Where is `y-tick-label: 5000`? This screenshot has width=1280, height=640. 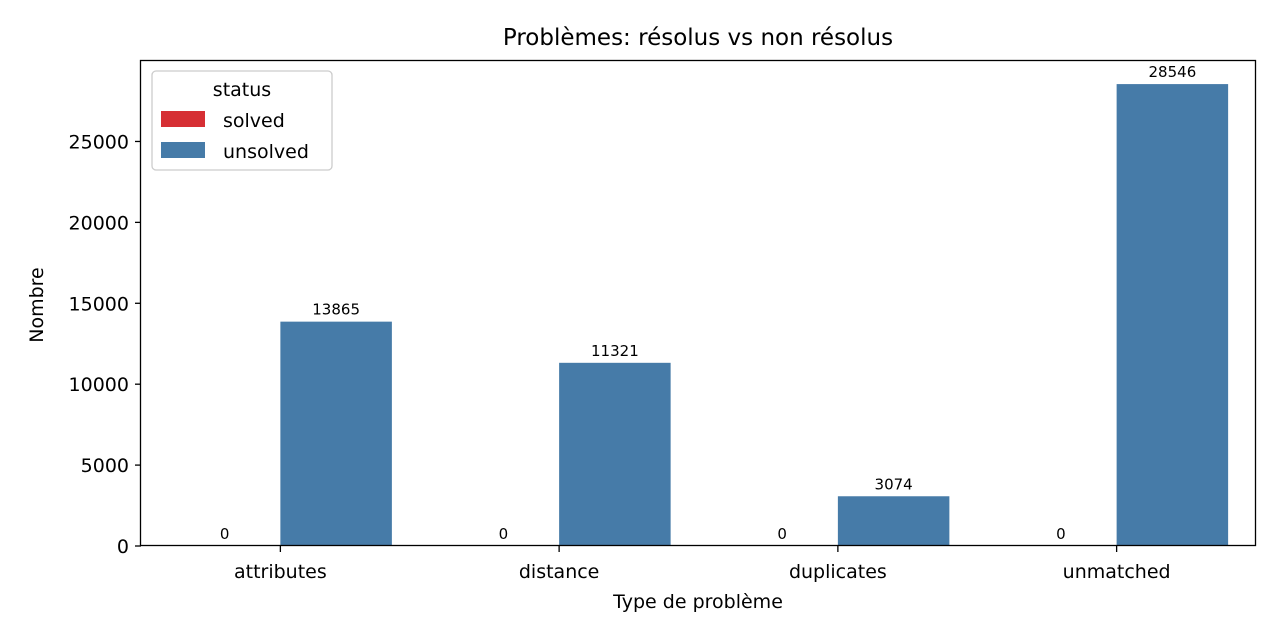 y-tick-label: 5000 is located at coordinates (105, 466).